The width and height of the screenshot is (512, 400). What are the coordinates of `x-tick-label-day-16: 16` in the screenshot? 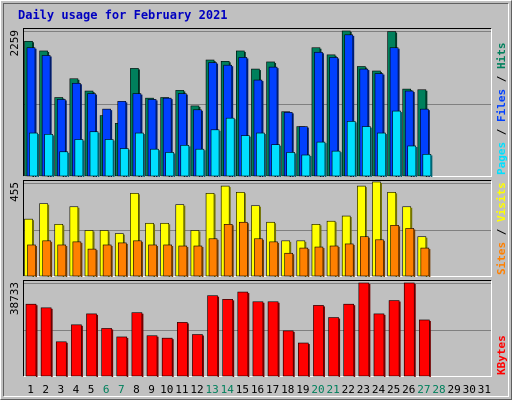 It's located at (257, 389).